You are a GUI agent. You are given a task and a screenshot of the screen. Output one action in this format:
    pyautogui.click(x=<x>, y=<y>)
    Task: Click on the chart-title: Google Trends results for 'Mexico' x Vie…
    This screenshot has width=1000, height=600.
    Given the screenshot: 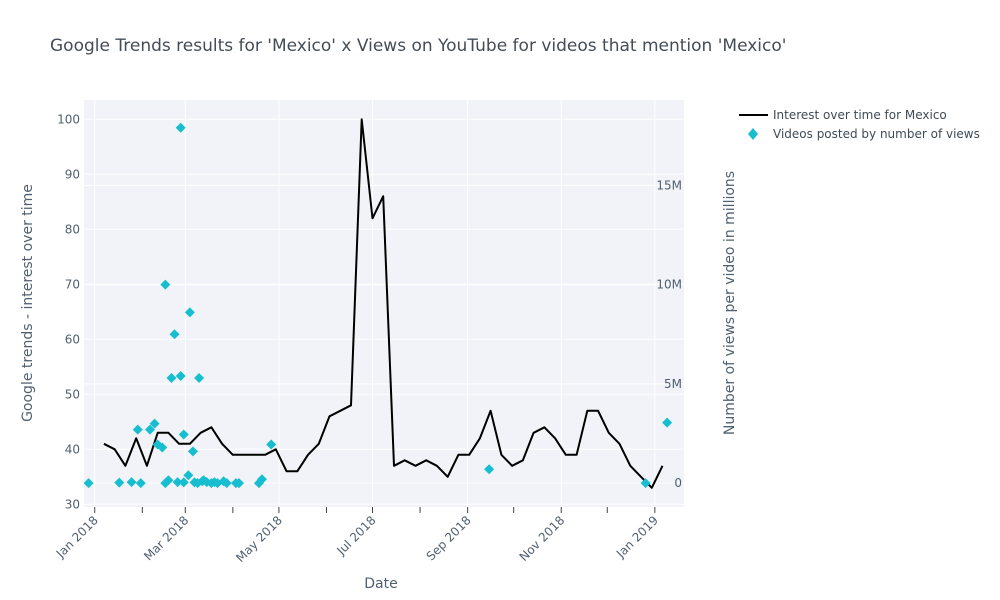 What is the action you would take?
    pyautogui.click(x=418, y=46)
    